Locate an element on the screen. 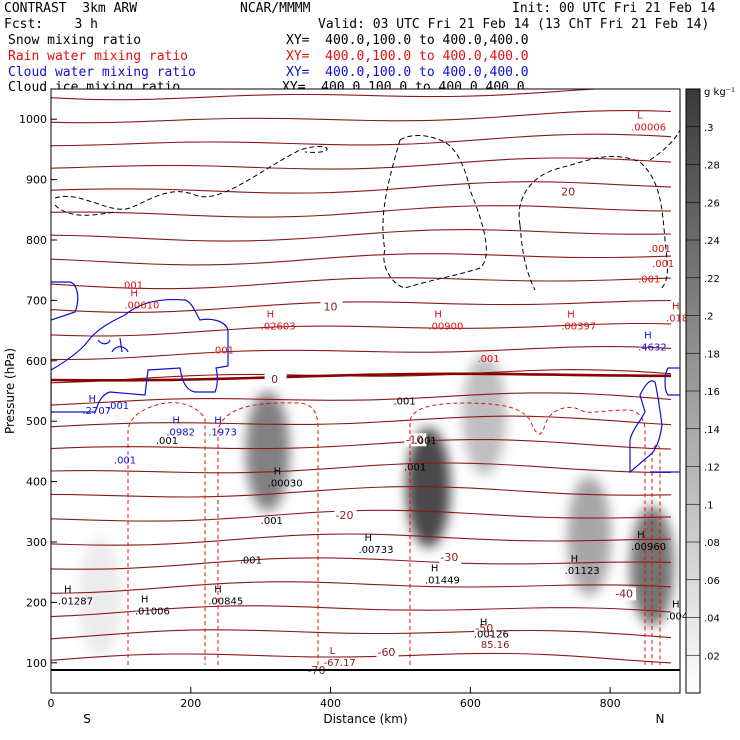 The width and height of the screenshot is (740, 740). field-label-cloud-water: Cloud water mixing ratio is located at coordinates (102, 72).